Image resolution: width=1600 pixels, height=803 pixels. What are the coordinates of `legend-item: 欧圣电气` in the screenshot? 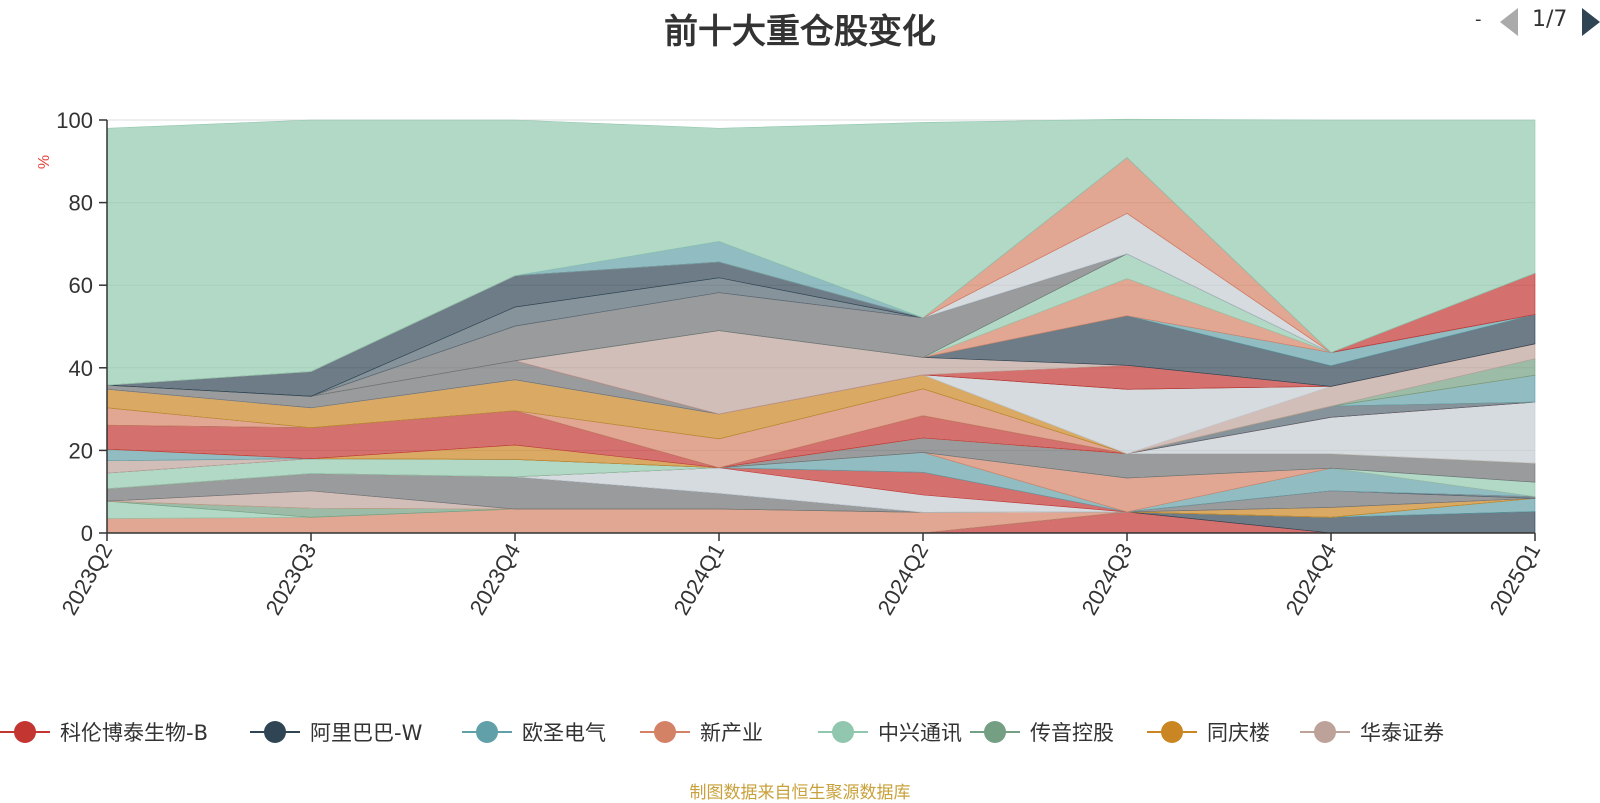 It's located at (534, 732).